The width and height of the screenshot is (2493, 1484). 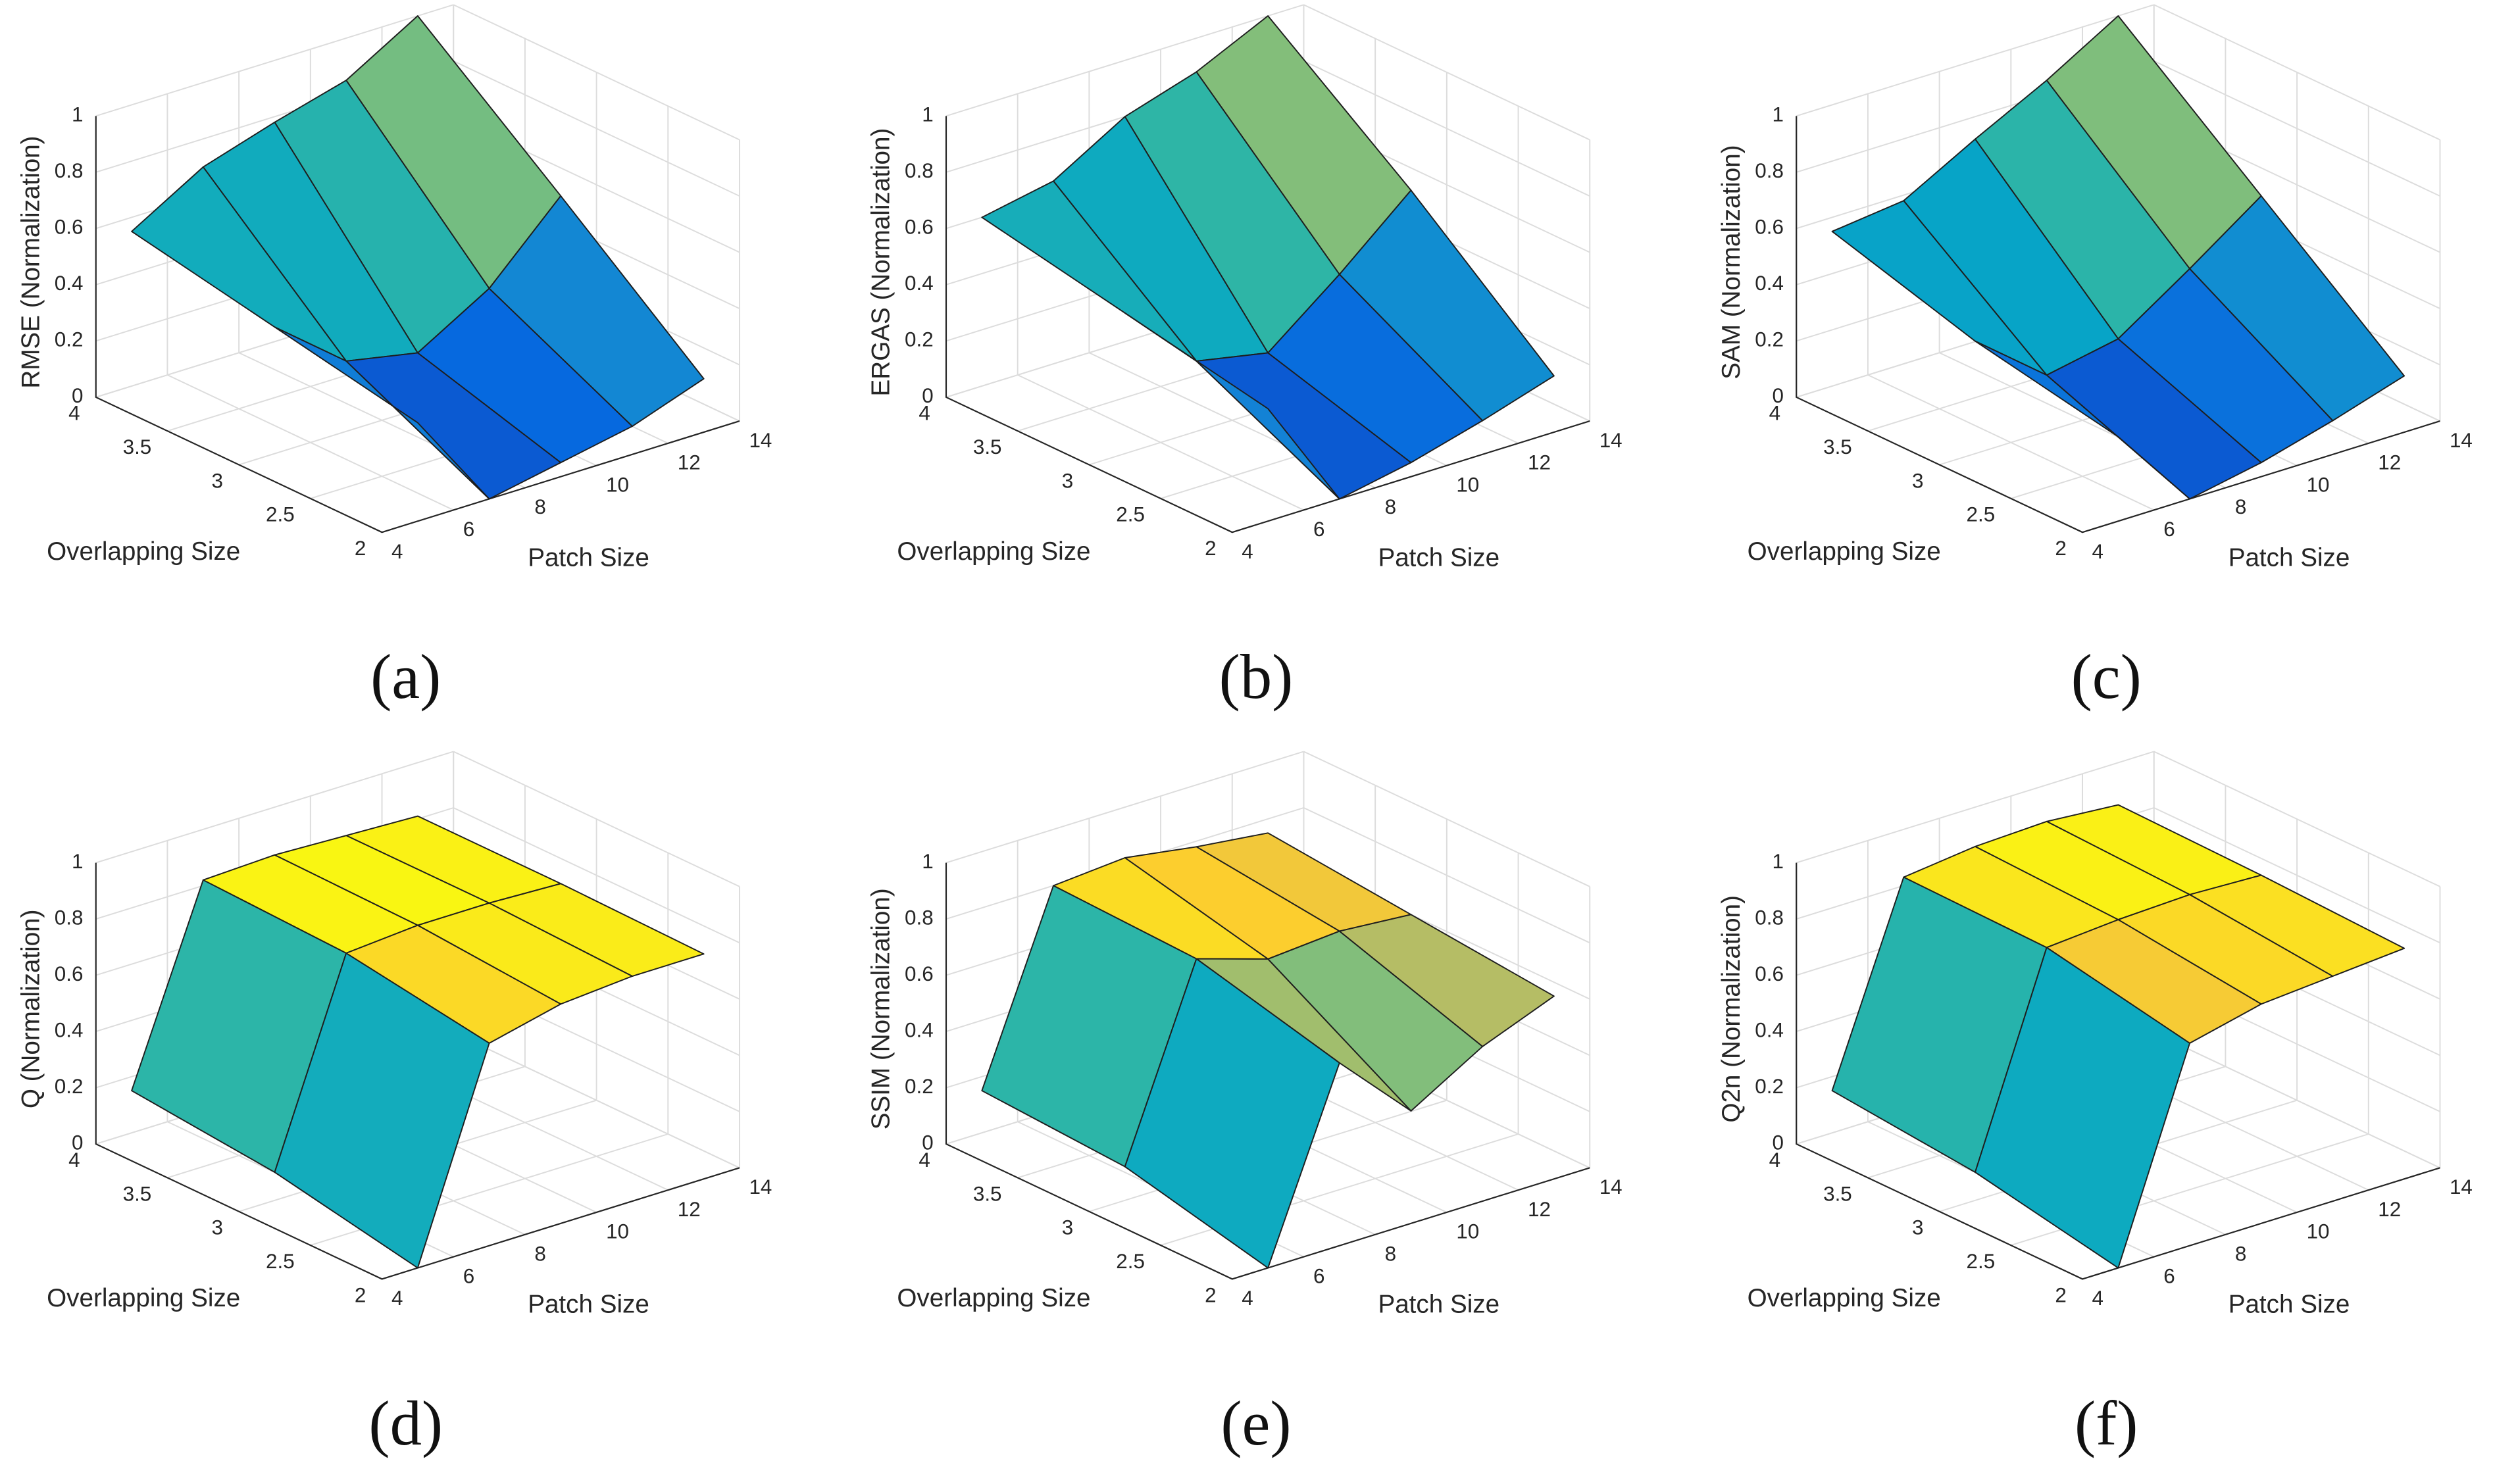 What do you see at coordinates (2106, 676) in the screenshot?
I see `caption: (c)` at bounding box center [2106, 676].